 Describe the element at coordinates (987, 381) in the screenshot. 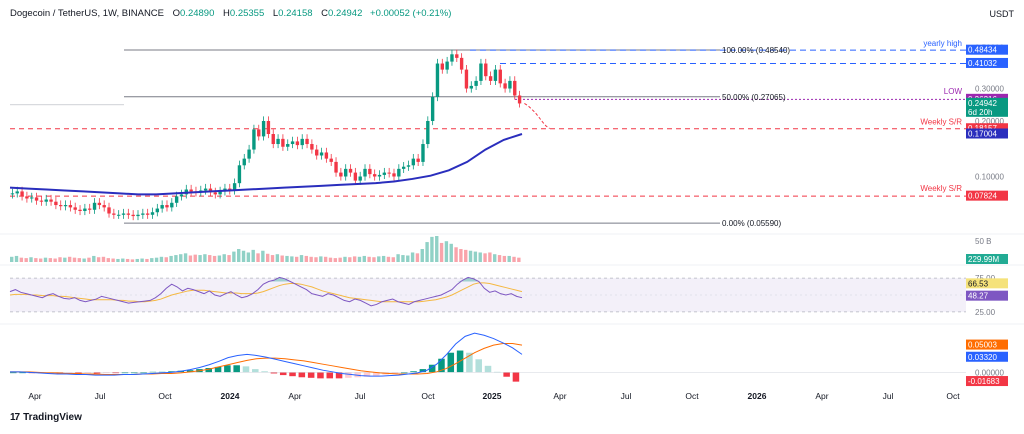

I see `hist-value-tag` at that location.